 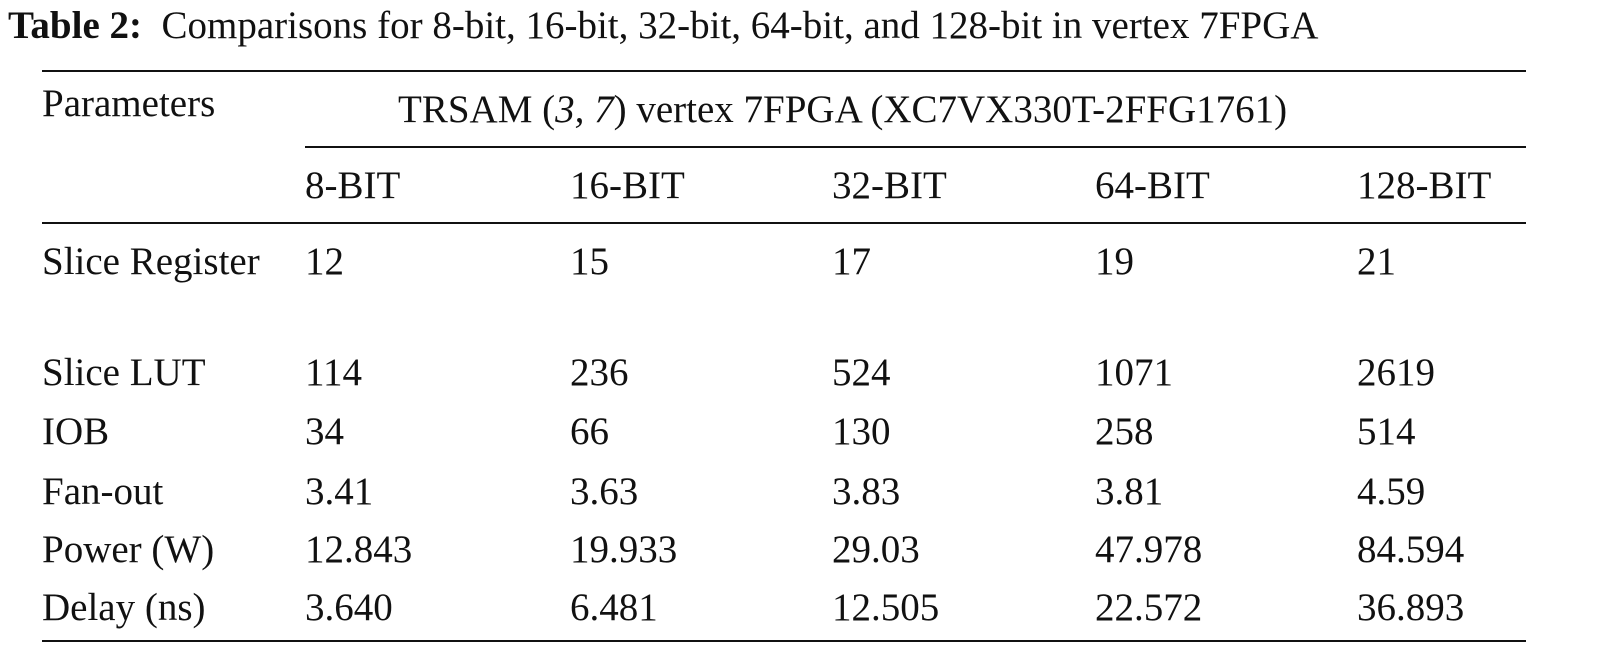 What do you see at coordinates (103, 491) in the screenshot?
I see `row-label: Fan-out` at bounding box center [103, 491].